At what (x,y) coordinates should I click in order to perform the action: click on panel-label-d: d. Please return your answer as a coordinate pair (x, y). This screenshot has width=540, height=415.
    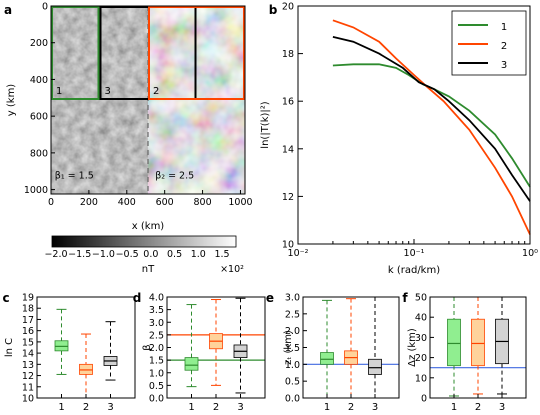
    Looking at the image, I should click on (137, 298).